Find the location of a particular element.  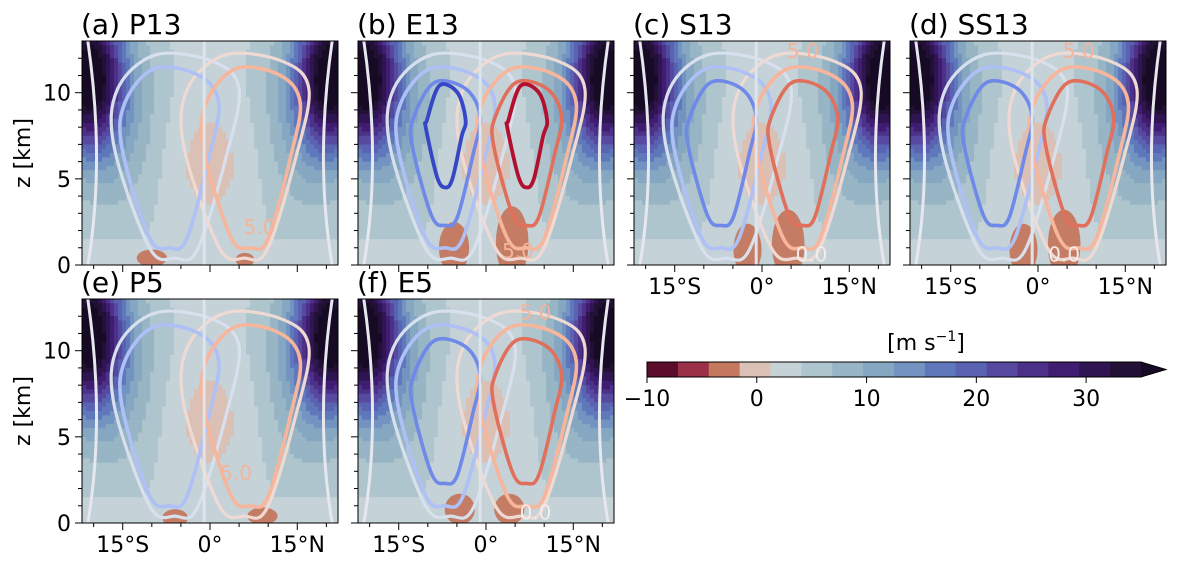

colorbar-outline is located at coordinates (907, 369).